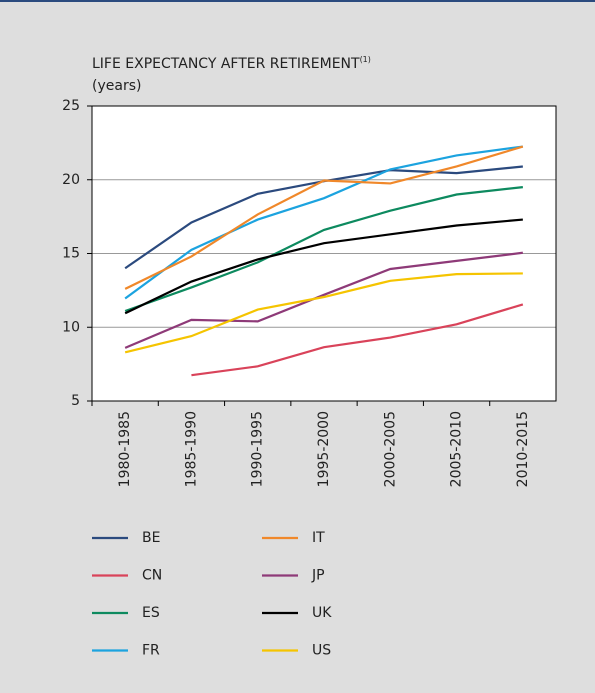  What do you see at coordinates (318, 576) in the screenshot?
I see `legend-label: JP` at bounding box center [318, 576].